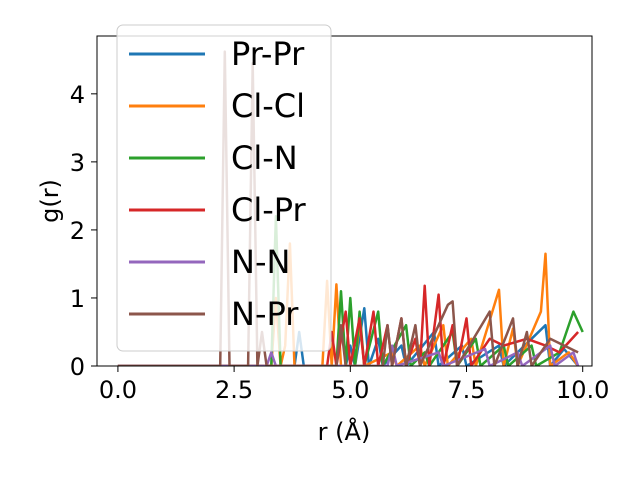 The width and height of the screenshot is (640, 480). I want to click on y-axis-label: g(r), so click(50, 201).